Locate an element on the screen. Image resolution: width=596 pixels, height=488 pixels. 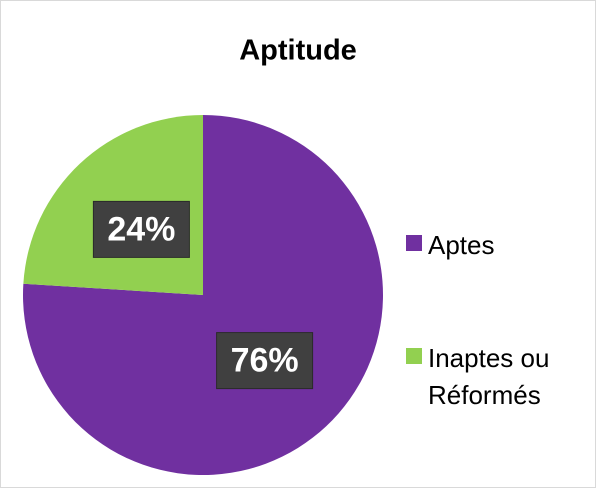
data-label: 76% is located at coordinates (265, 361).